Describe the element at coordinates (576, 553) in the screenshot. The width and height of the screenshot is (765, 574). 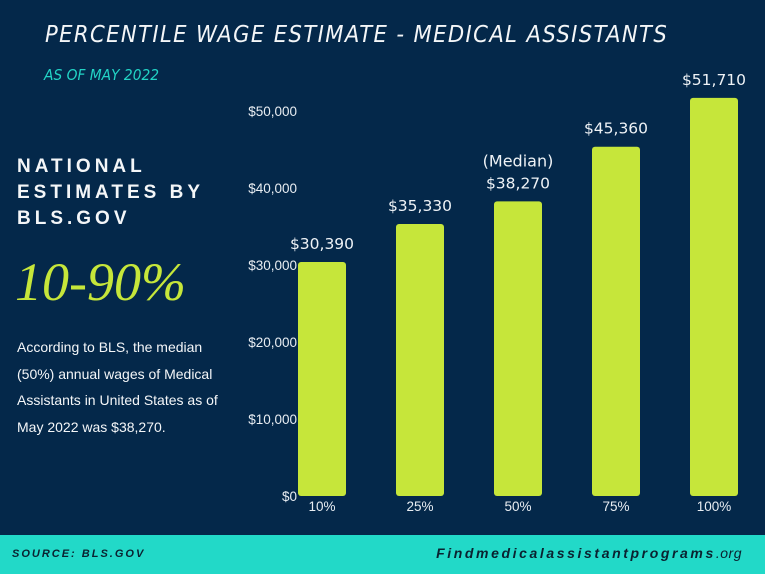
I see `site-name-text: Findmedicalassistantprograms` at that location.